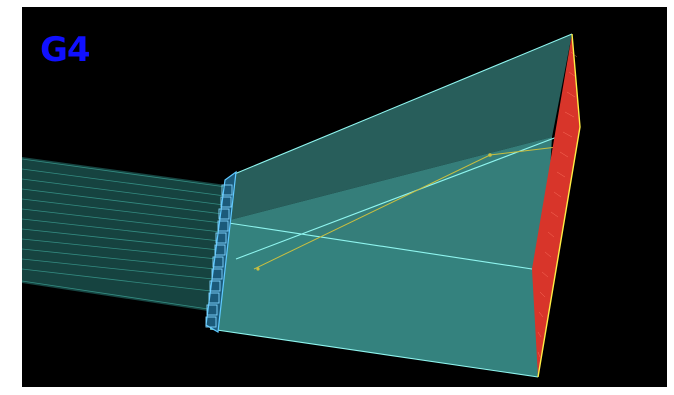 The image size is (674, 395). What do you see at coordinates (65, 50) in the screenshot?
I see `geant4-logo: G4` at bounding box center [65, 50].